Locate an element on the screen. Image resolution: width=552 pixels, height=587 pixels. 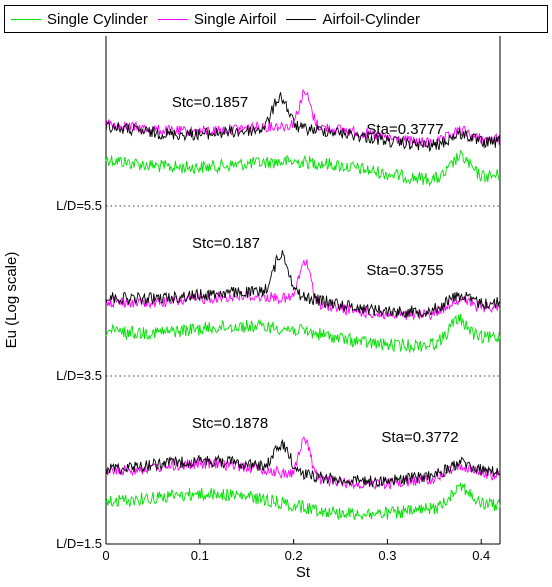
annotation-sta-panel-2: Sta=0.3755 is located at coordinates (404, 270).